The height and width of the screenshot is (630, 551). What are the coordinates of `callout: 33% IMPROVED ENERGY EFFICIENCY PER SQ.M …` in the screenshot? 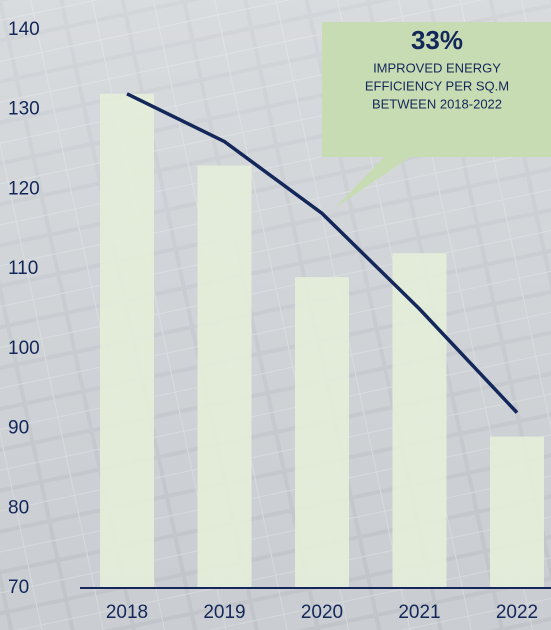 It's located at (436, 115).